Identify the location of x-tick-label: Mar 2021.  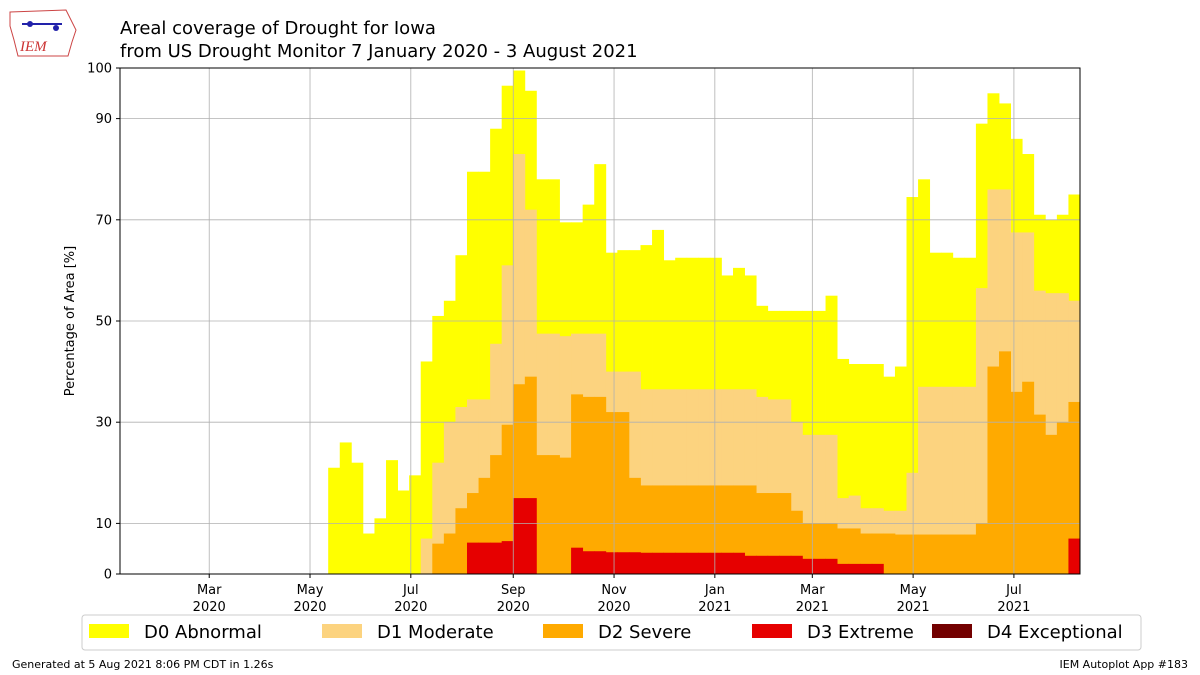
(812, 599).